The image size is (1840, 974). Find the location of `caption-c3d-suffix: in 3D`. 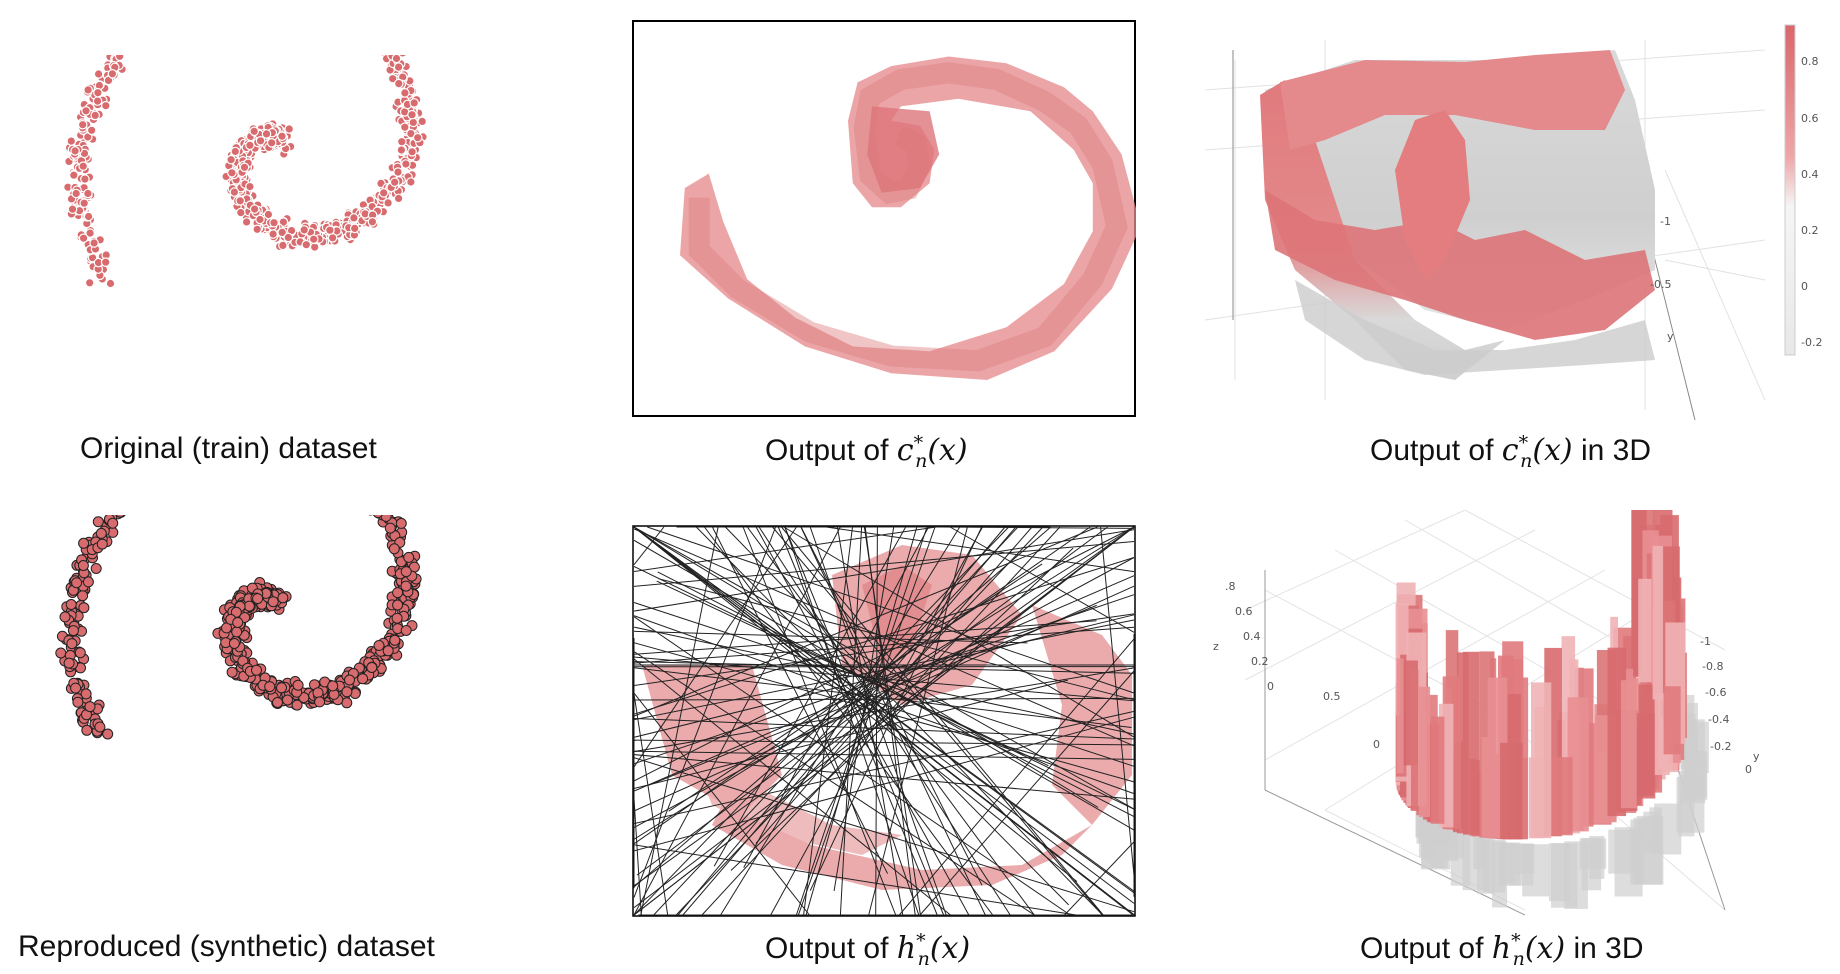

caption-c3d-suffix: in 3D is located at coordinates (1612, 450).